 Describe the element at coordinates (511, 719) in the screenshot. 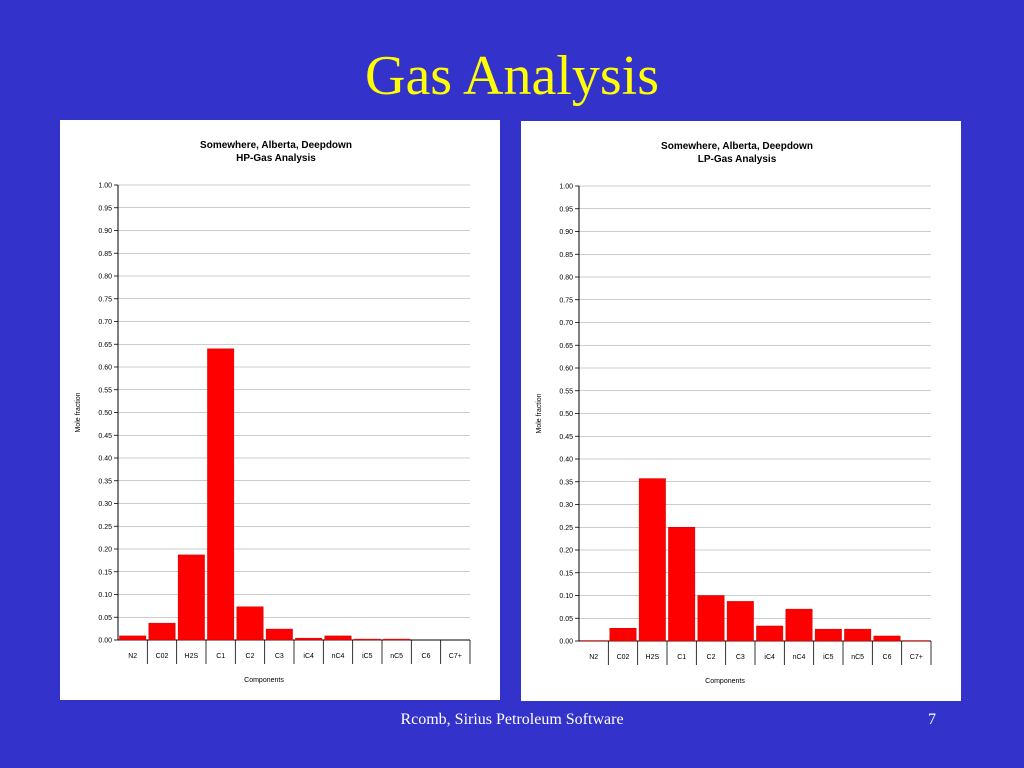

I see `footer: Rcomb, Sirius Petroleum Software` at that location.